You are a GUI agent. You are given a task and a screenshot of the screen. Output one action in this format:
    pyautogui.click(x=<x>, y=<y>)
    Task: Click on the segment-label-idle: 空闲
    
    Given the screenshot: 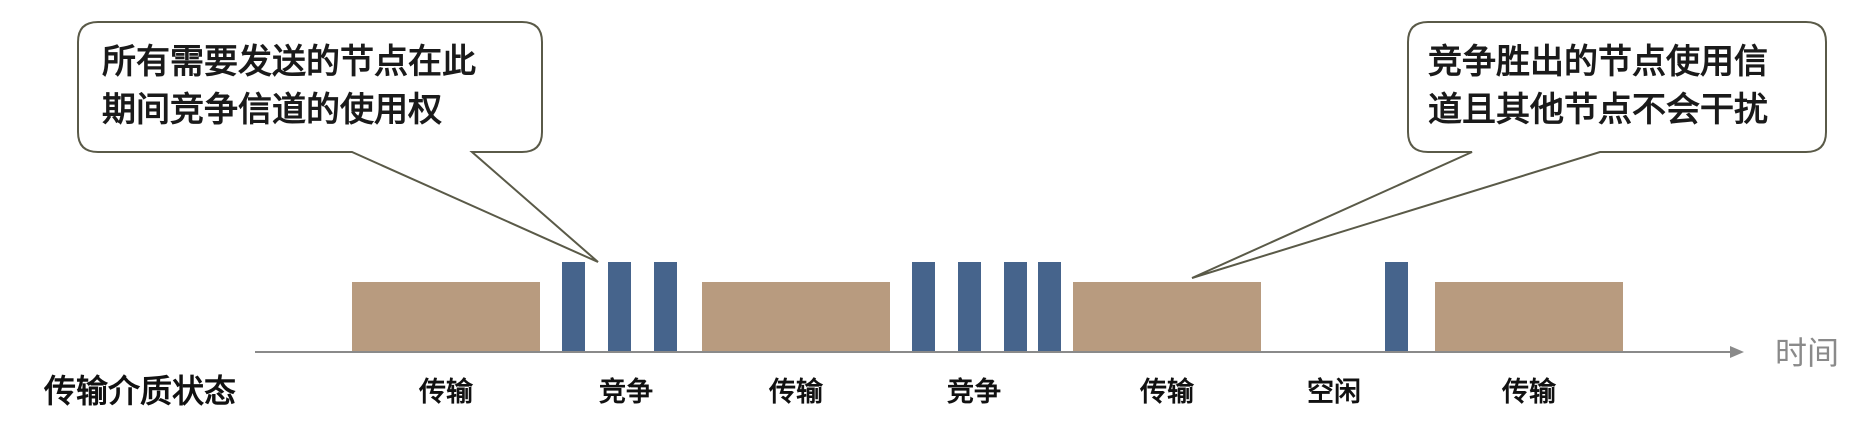 What is the action you would take?
    pyautogui.click(x=1334, y=392)
    